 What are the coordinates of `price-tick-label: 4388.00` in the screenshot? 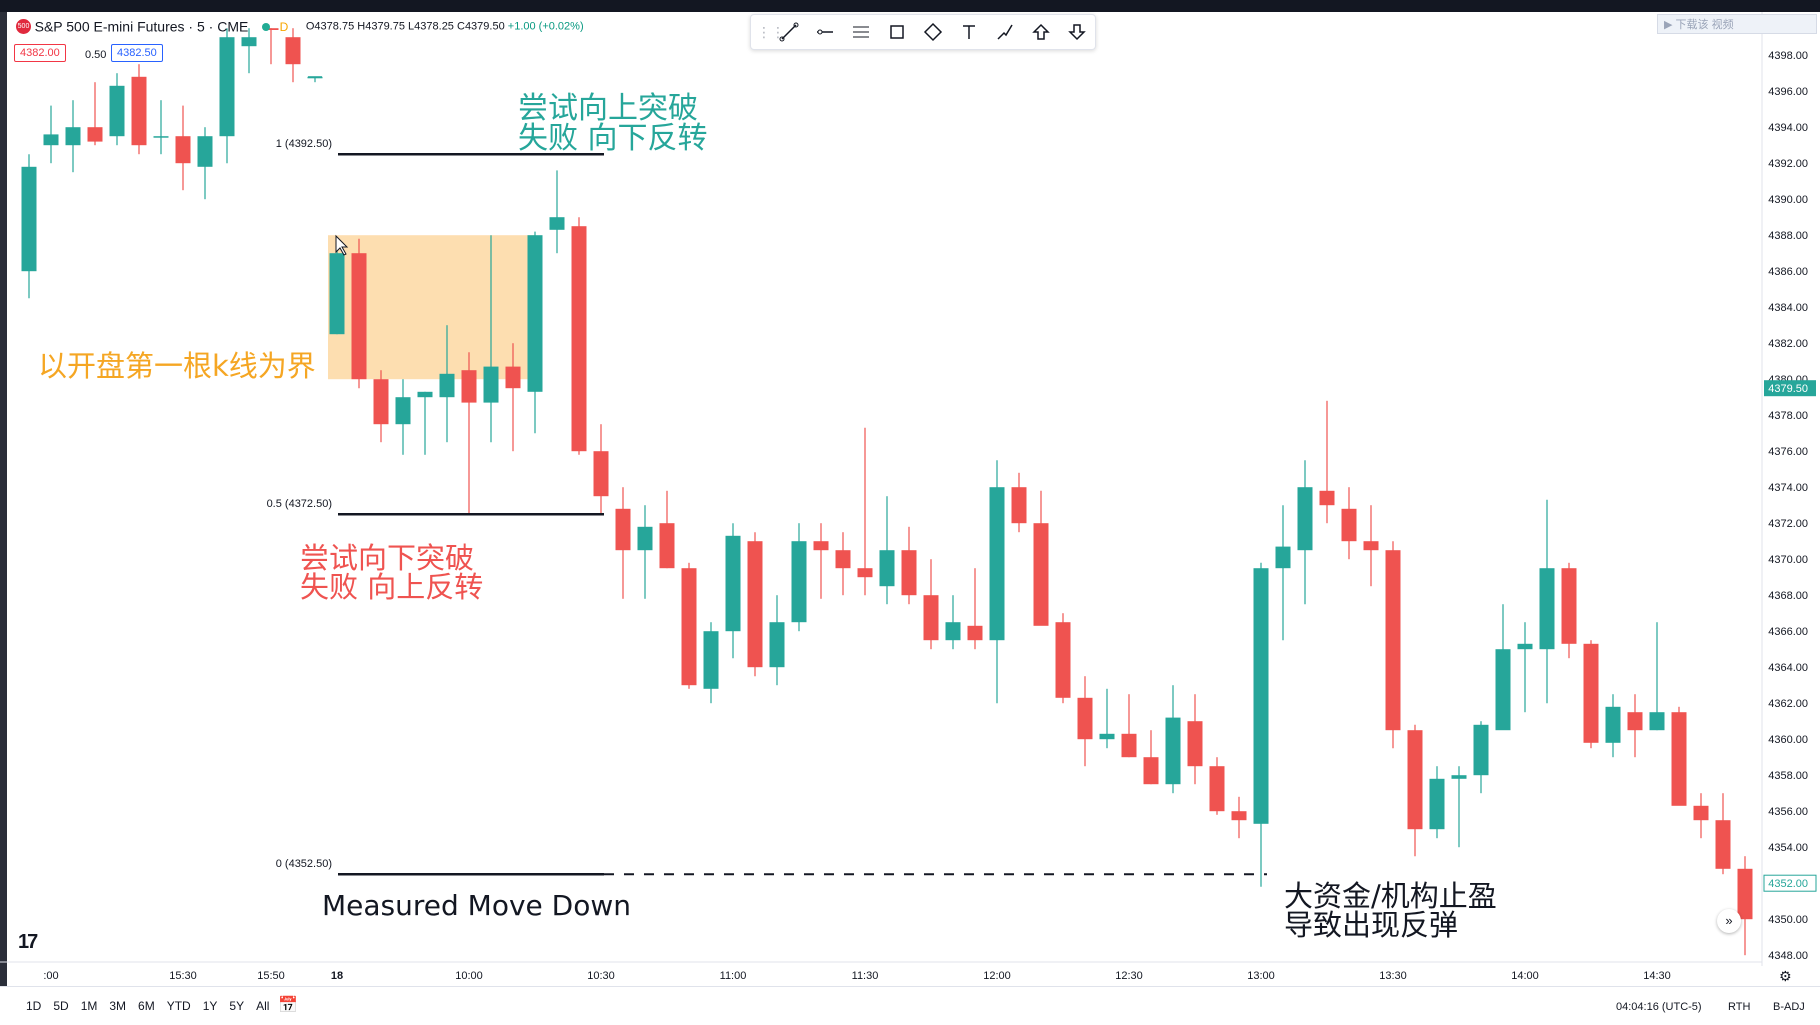 It's located at (1788, 236).